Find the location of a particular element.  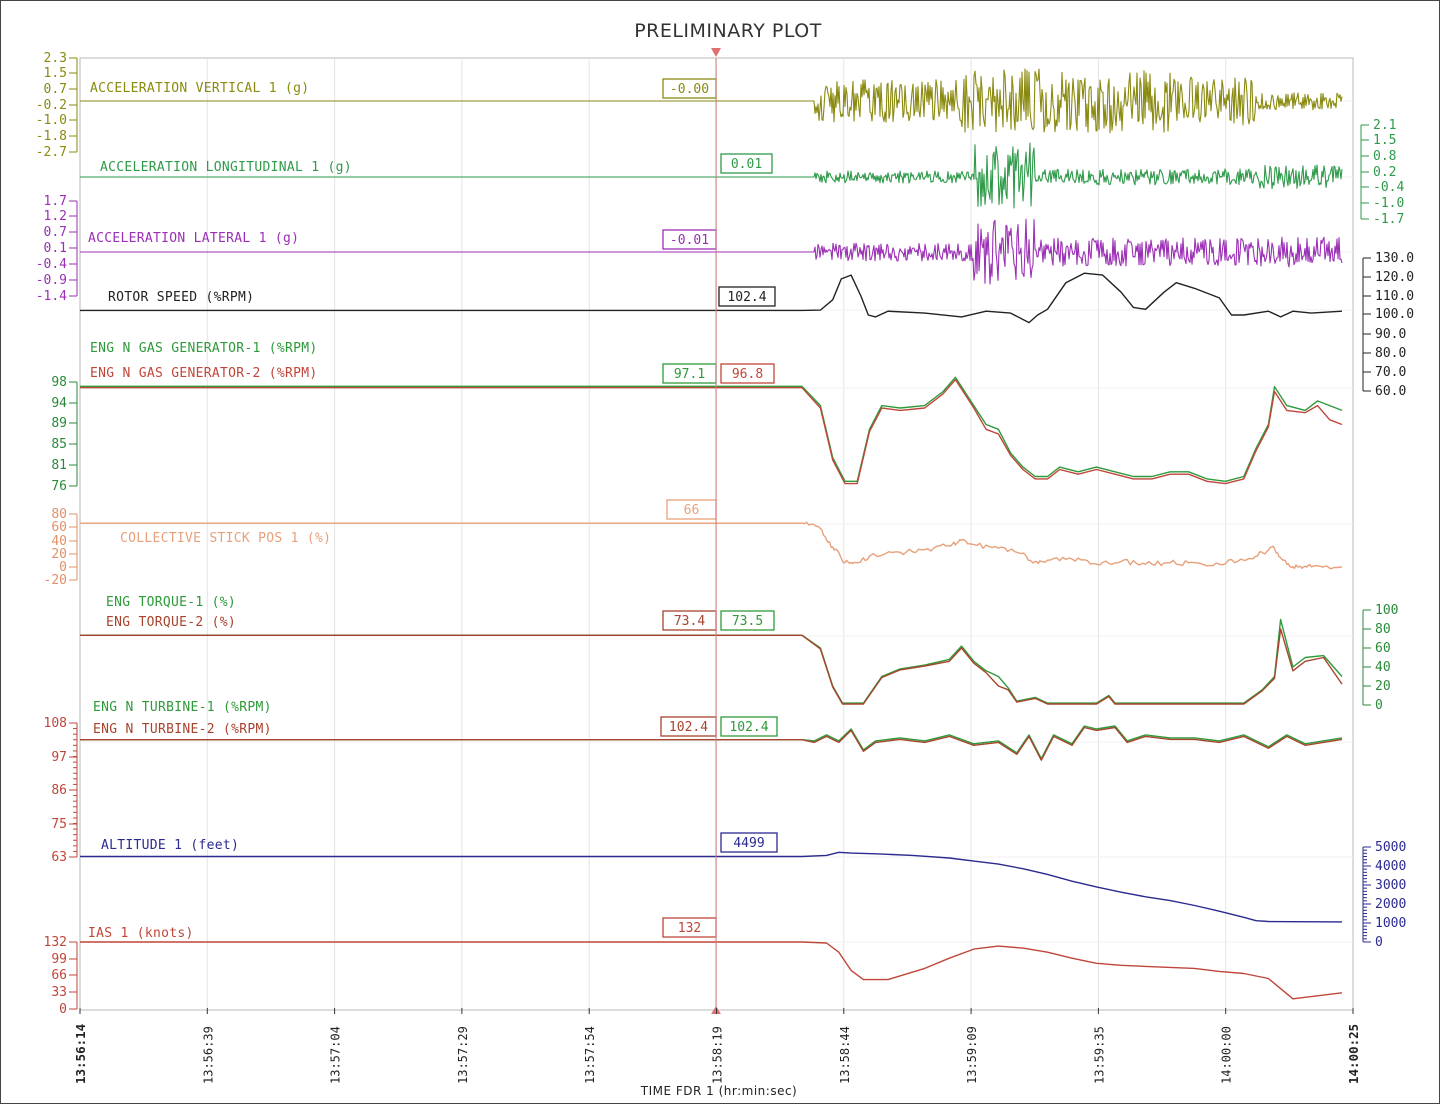

accel-lat-tick-label: 0.1 is located at coordinates (55, 248).